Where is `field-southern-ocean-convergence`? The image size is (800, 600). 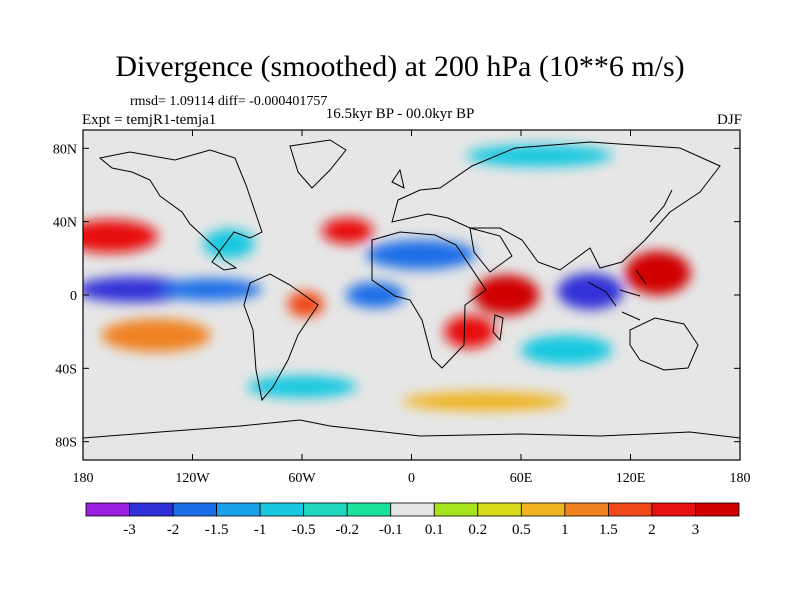
field-southern-ocean-convergence is located at coordinates (302, 386).